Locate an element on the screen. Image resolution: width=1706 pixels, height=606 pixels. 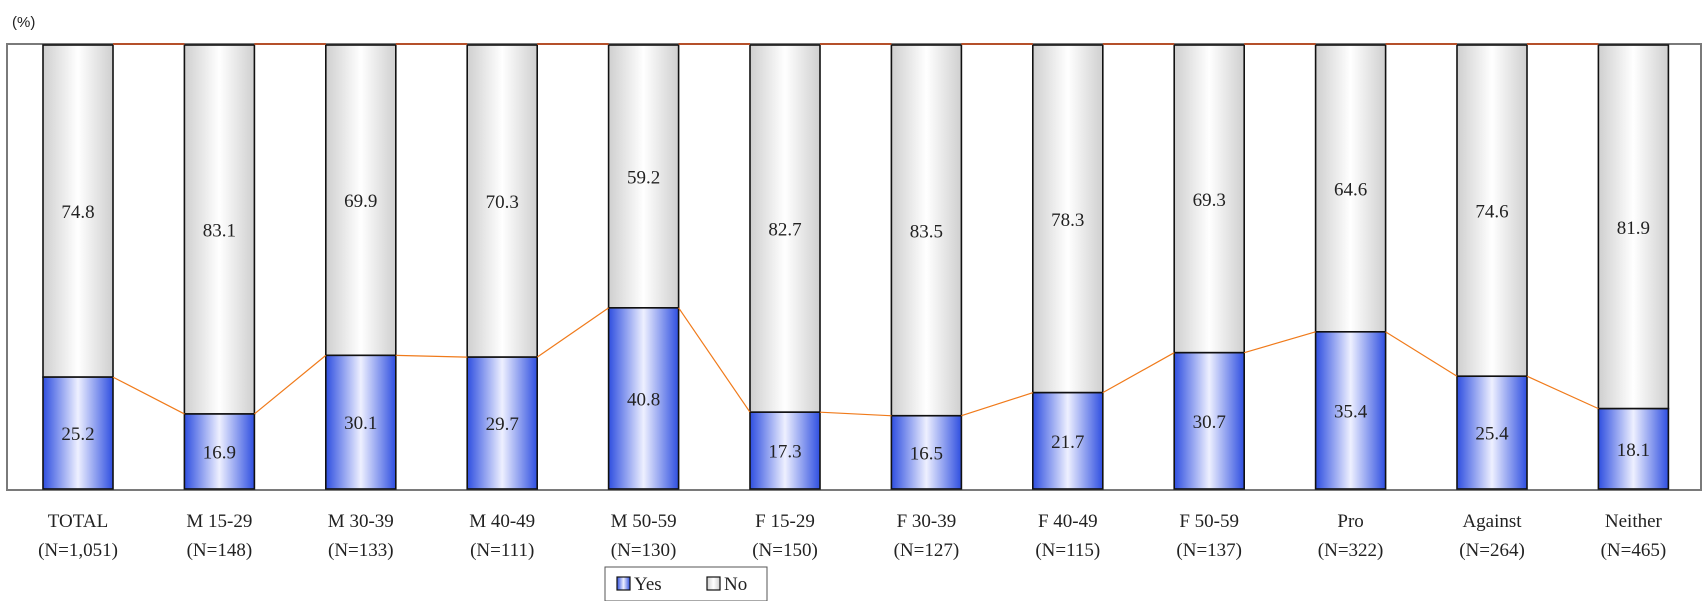
legend: Yes No is located at coordinates (686, 584).